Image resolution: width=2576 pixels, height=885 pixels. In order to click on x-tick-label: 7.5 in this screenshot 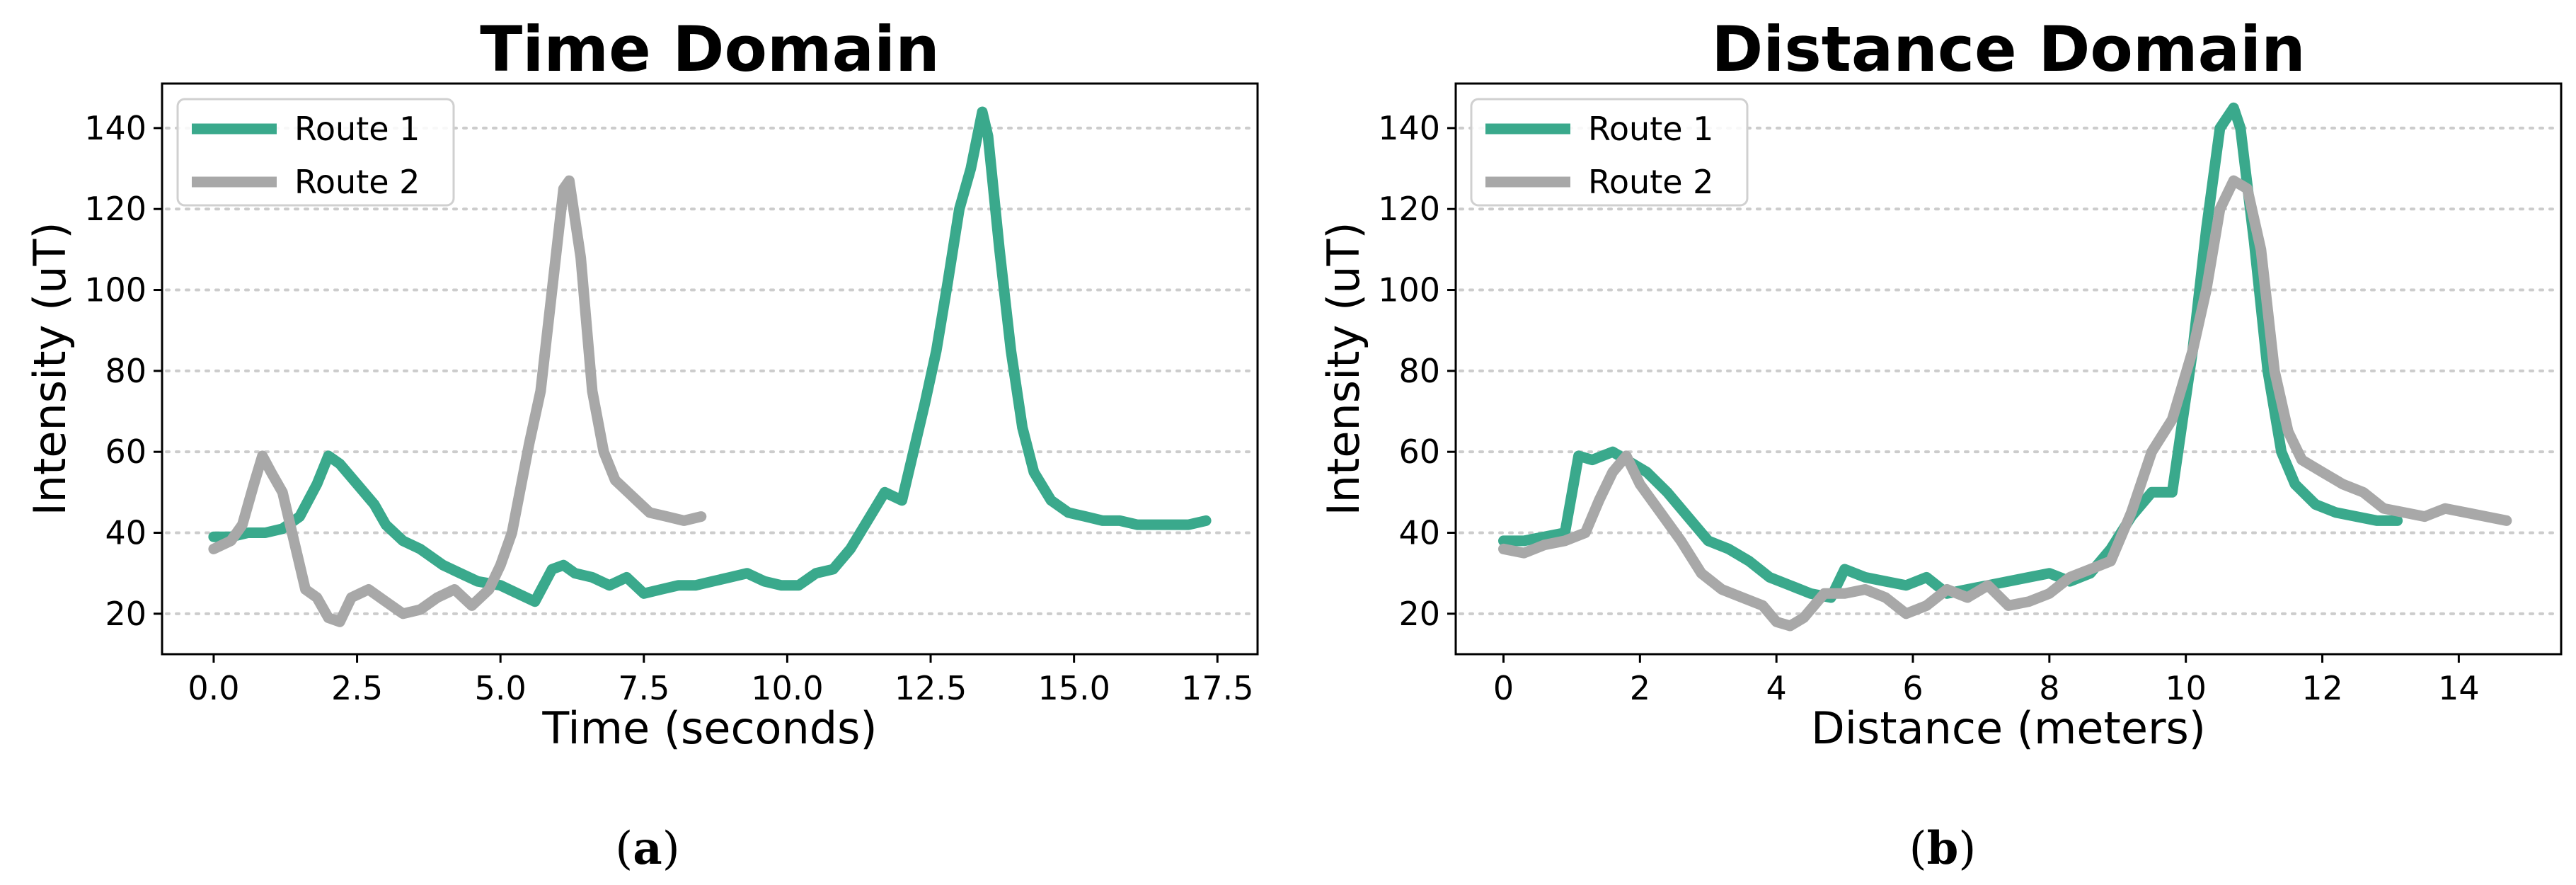, I will do `click(644, 688)`.